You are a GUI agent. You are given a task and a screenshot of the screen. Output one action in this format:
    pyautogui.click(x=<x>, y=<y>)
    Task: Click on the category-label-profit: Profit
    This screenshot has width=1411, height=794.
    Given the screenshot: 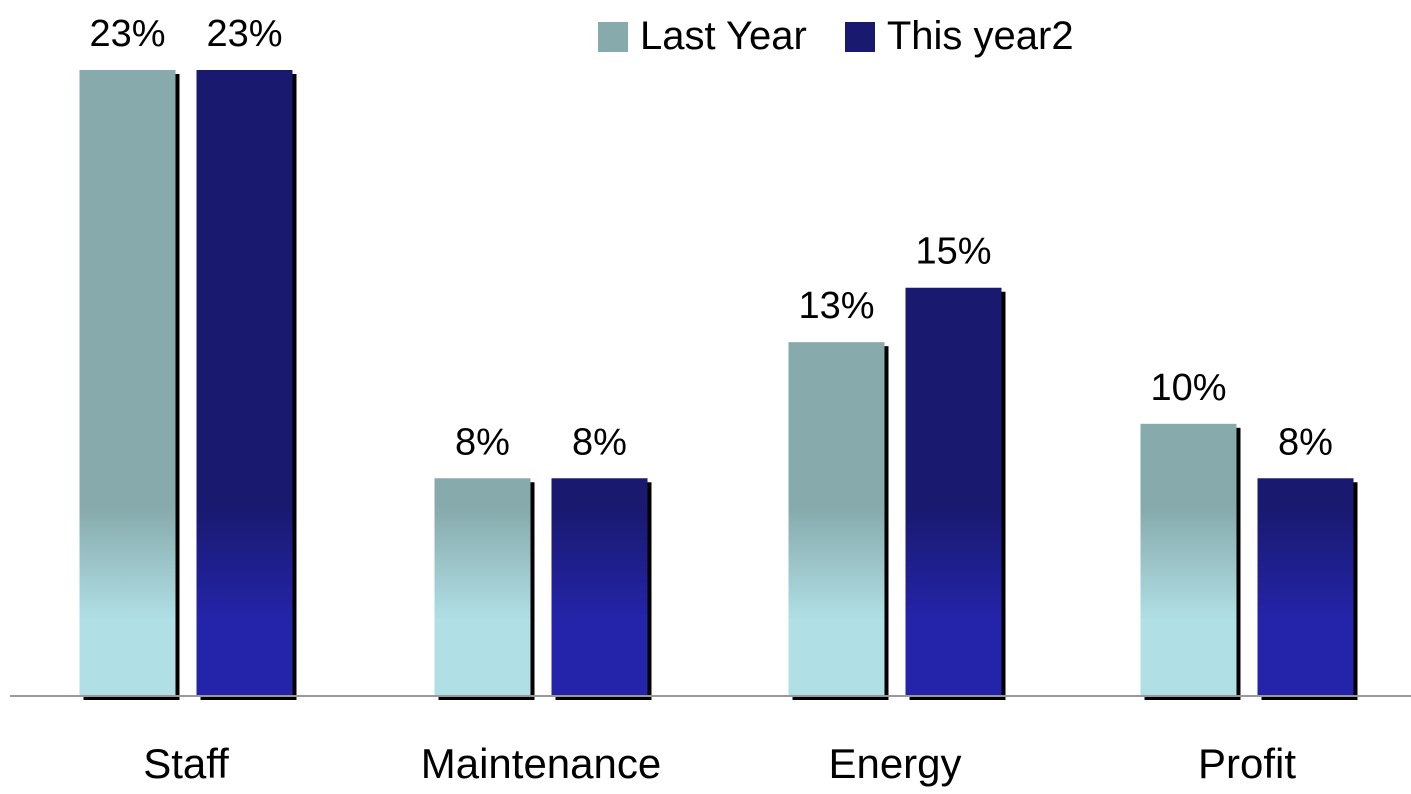 What is the action you would take?
    pyautogui.click(x=1247, y=763)
    